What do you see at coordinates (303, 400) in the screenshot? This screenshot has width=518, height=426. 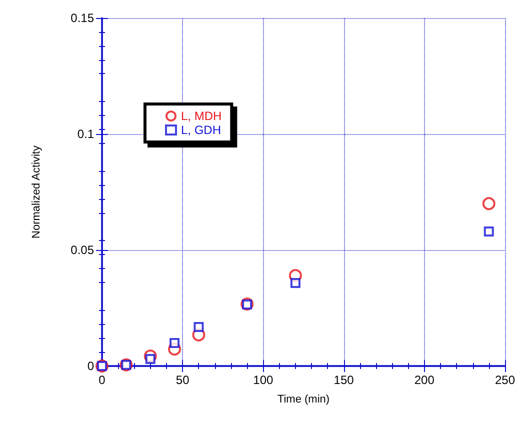 I see `x-axis-title: Time (min)` at bounding box center [303, 400].